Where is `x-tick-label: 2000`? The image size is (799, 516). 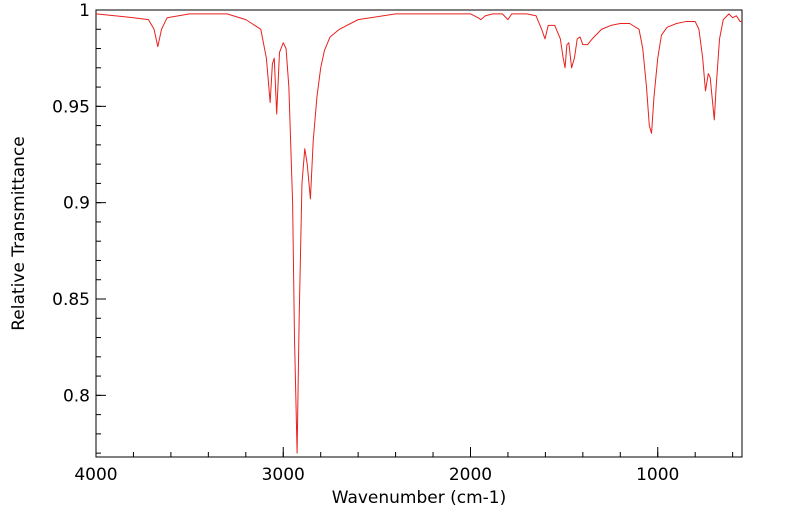
x-tick-label: 2000 is located at coordinates (470, 475).